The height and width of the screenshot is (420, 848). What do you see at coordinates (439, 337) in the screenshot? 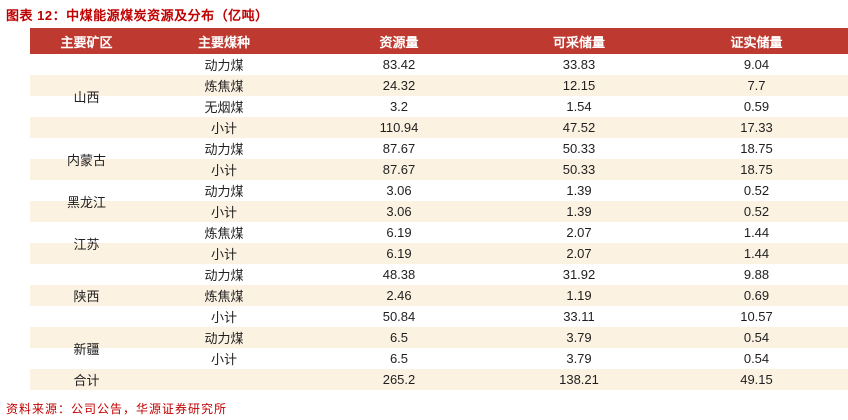
I see `table-row: 动力煤 6.5 3.79 0.54` at bounding box center [439, 337].